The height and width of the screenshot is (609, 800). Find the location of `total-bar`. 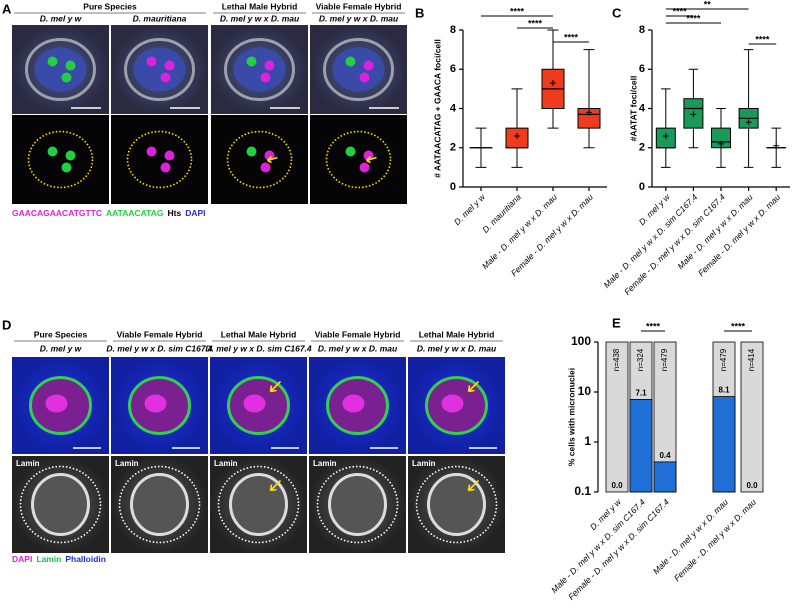

total-bar is located at coordinates (617, 417).